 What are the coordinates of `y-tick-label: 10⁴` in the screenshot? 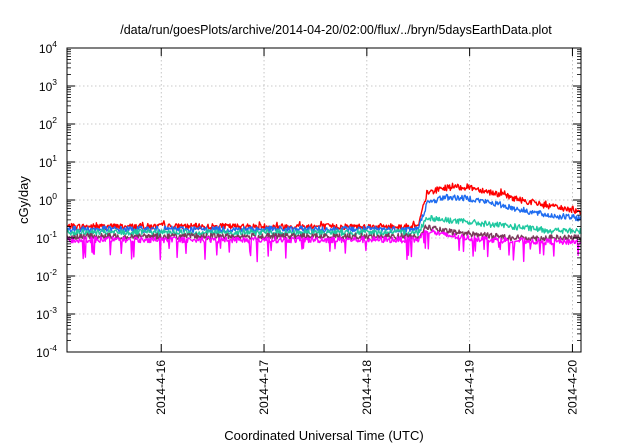 It's located at (48, 47).